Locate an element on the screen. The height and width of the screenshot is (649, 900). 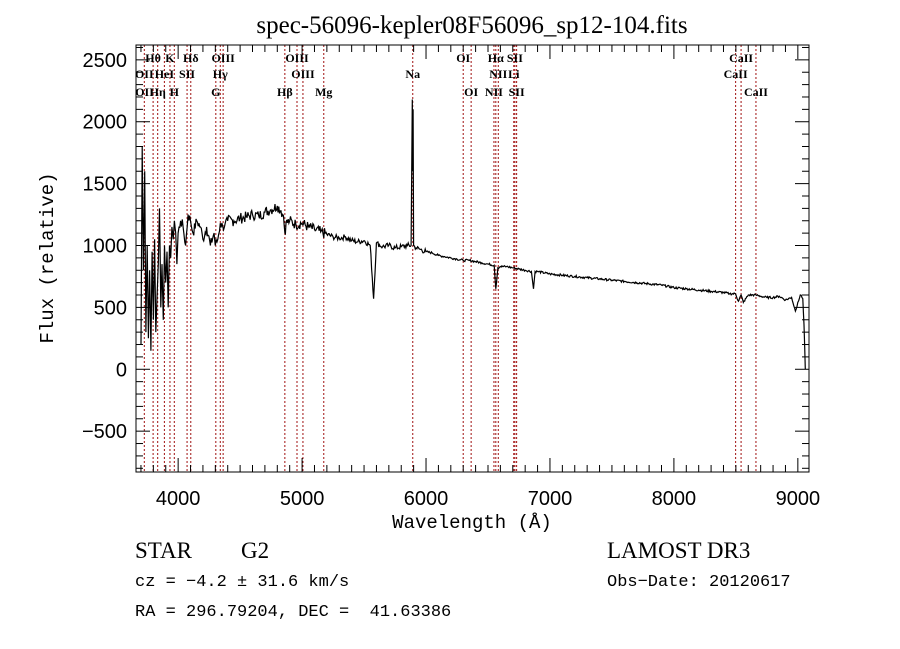
spectral-line-label: HeI is located at coordinates (165, 74).